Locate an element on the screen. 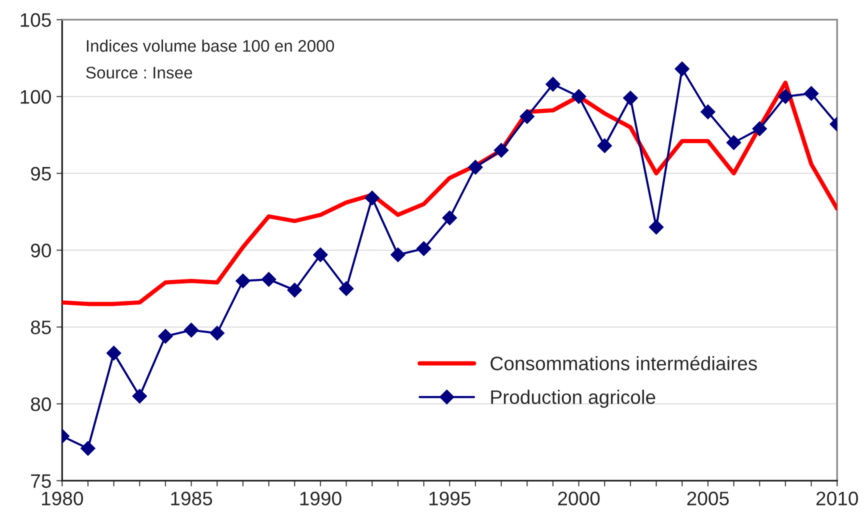  y-tick-label: 100 is located at coordinates (35, 97).